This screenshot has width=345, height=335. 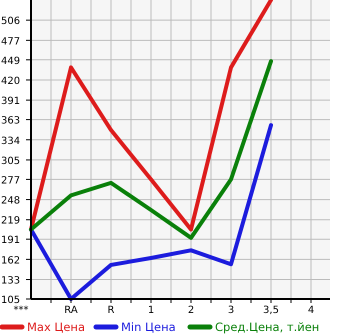 I want to click on y-tick-label: 277, so click(x=10, y=180).